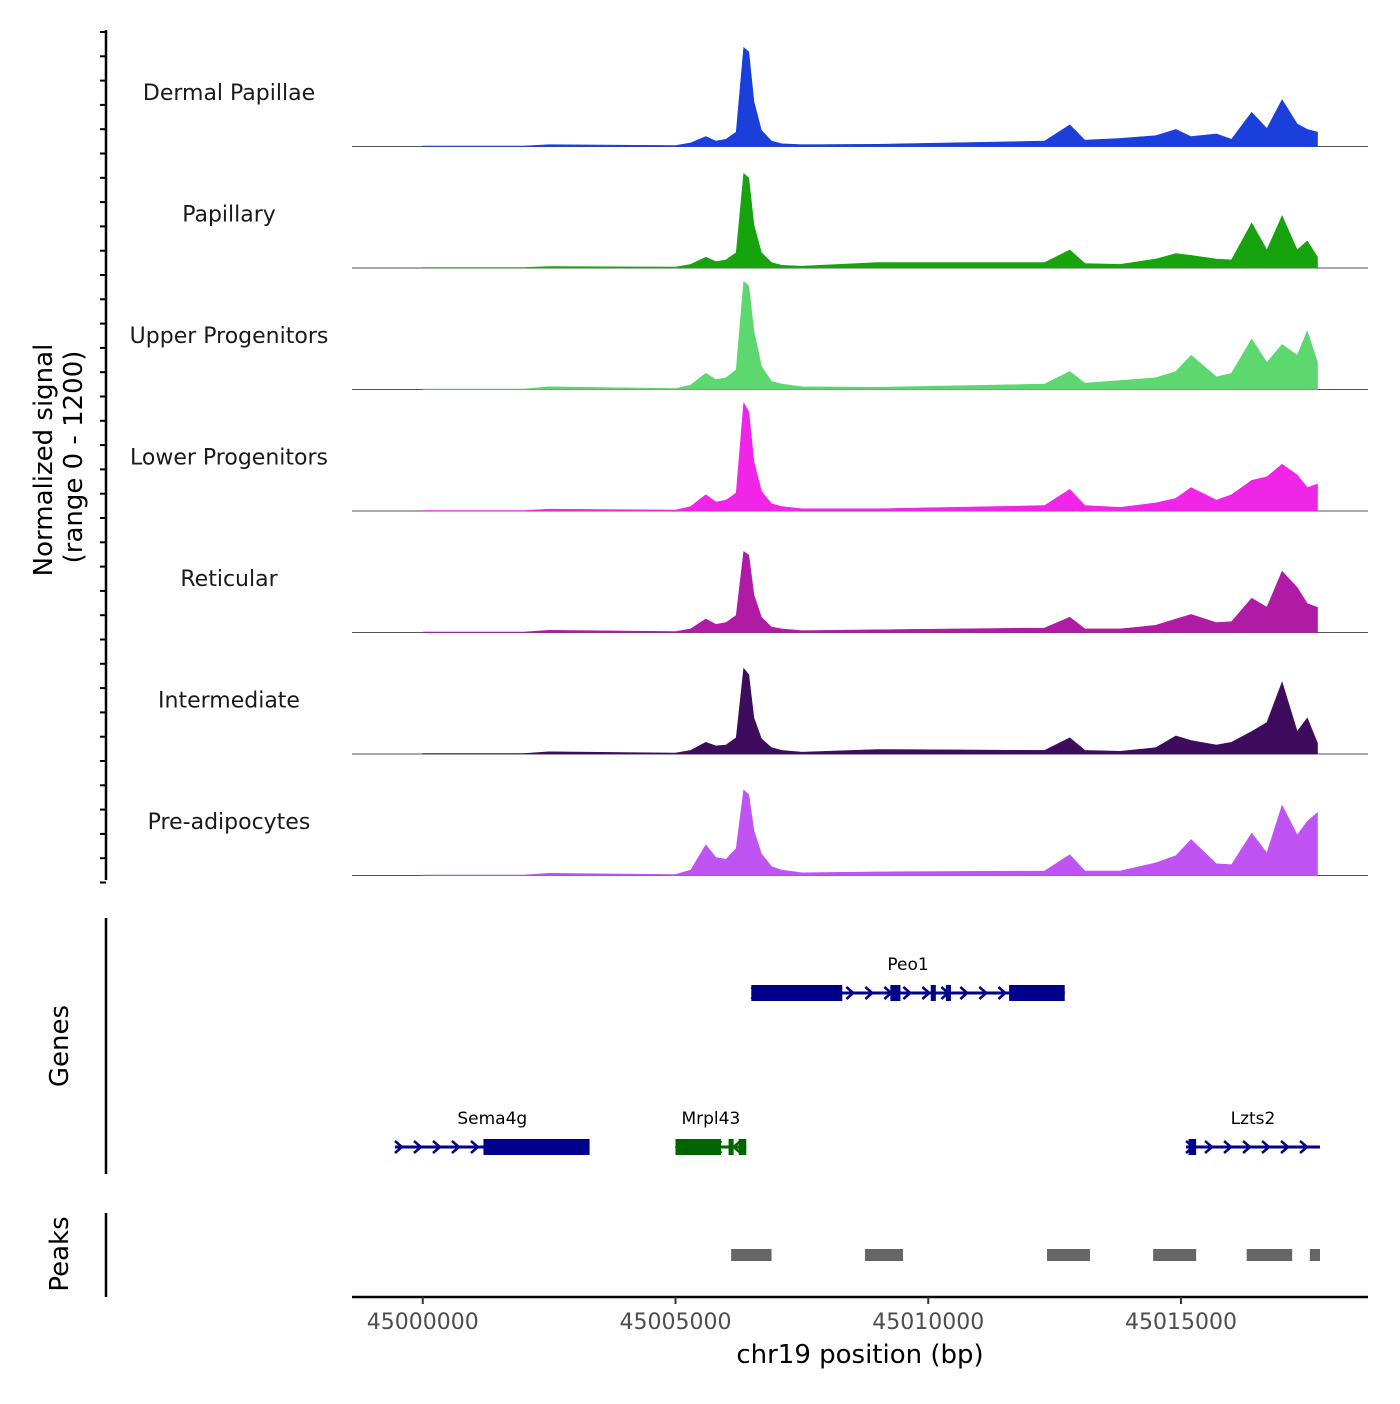 This screenshot has width=1400, height=1404. Describe the element at coordinates (928, 1322) in the screenshot. I see `x-tick-label: 45010000` at that location.